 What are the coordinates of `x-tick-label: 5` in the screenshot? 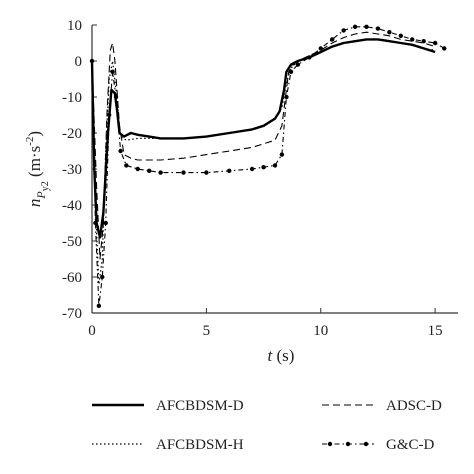 It's located at (207, 331).